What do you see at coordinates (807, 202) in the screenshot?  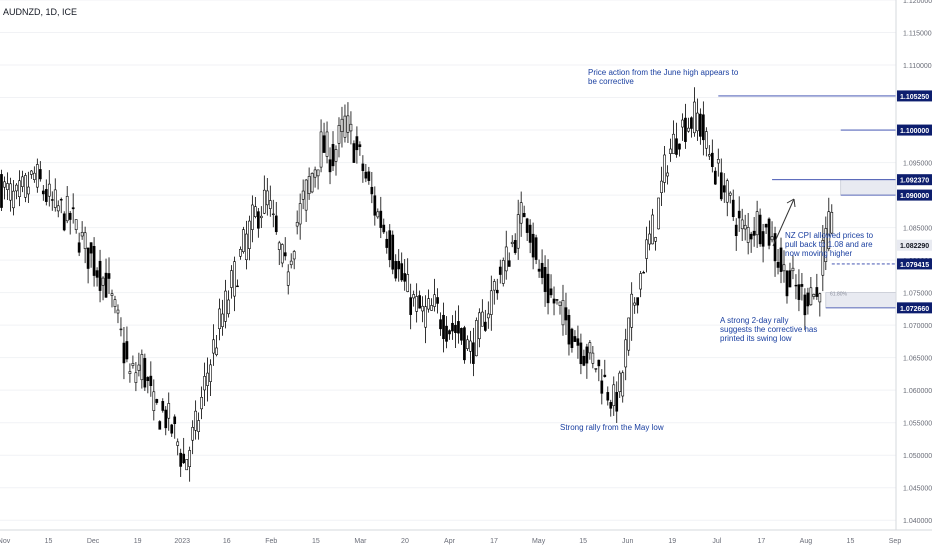 I see `level-layer` at bounding box center [807, 202].